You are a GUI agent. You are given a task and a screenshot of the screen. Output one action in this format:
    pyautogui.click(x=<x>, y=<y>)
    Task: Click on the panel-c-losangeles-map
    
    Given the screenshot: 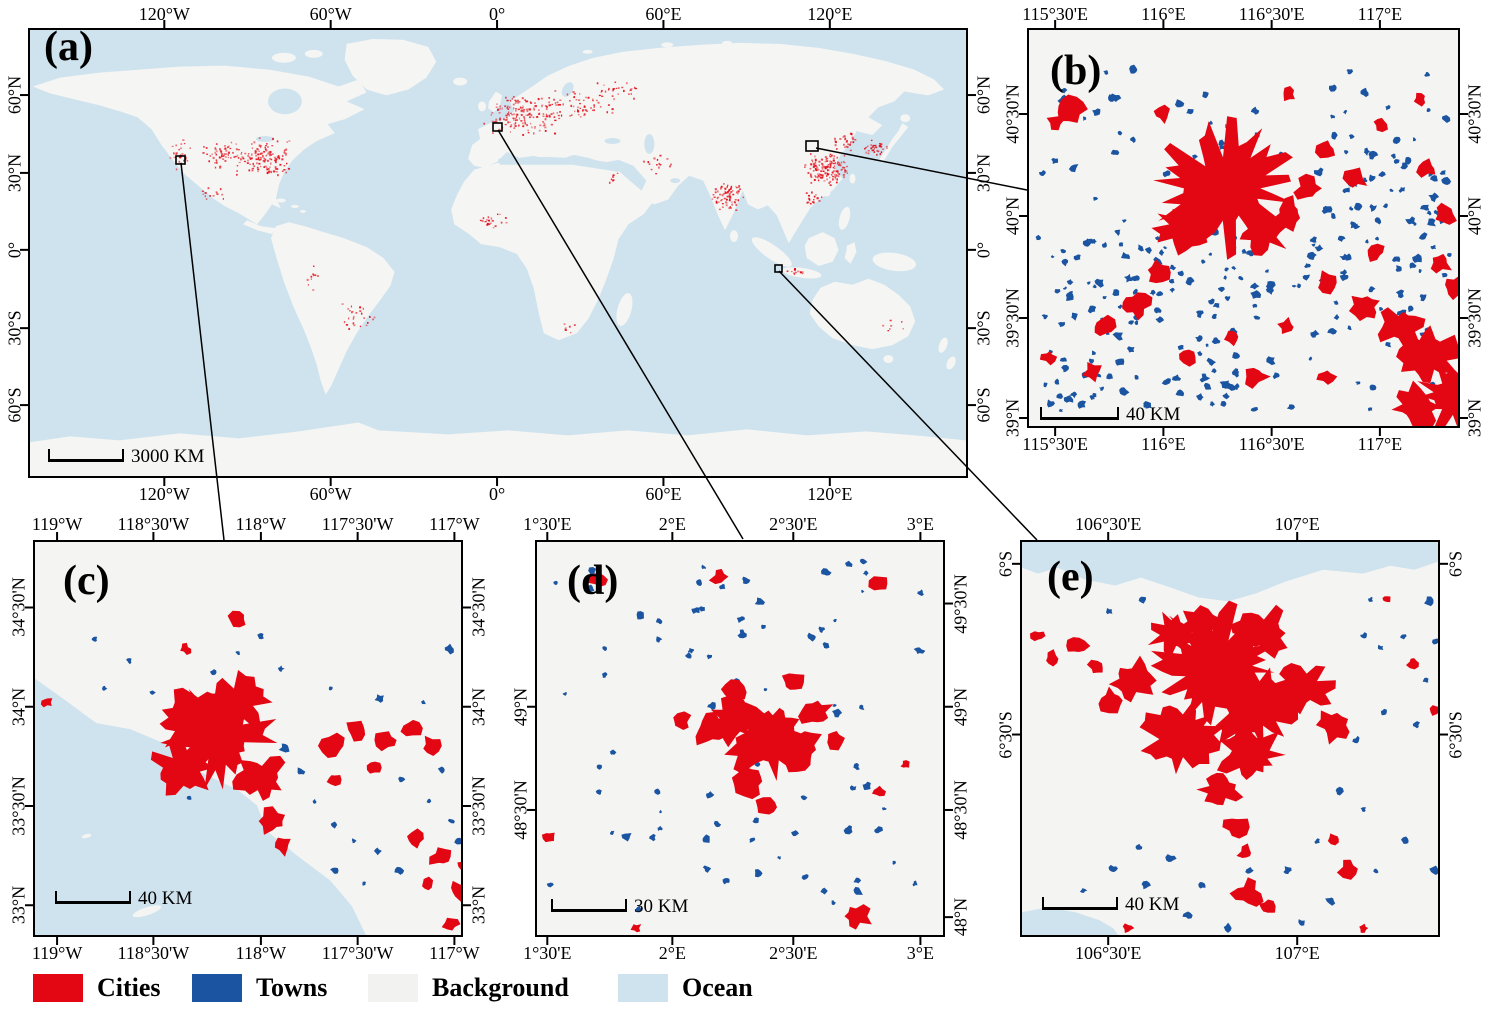 What is the action you would take?
    pyautogui.click(x=248, y=738)
    